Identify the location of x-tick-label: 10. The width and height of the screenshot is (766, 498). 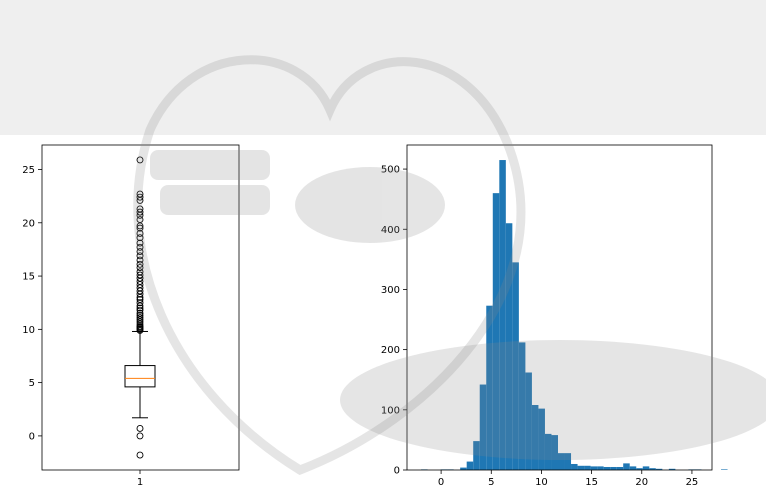
(541, 482).